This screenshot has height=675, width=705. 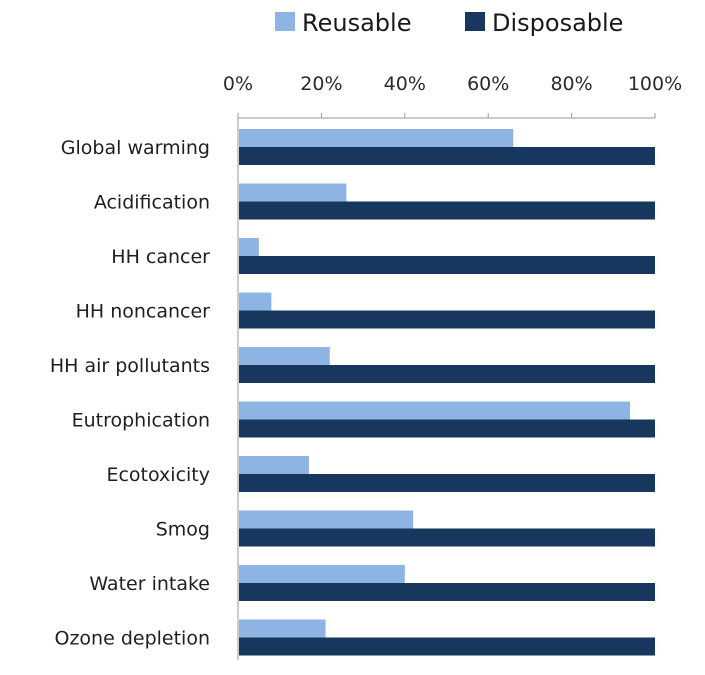 I want to click on category-label: HH cancer, so click(x=160, y=257).